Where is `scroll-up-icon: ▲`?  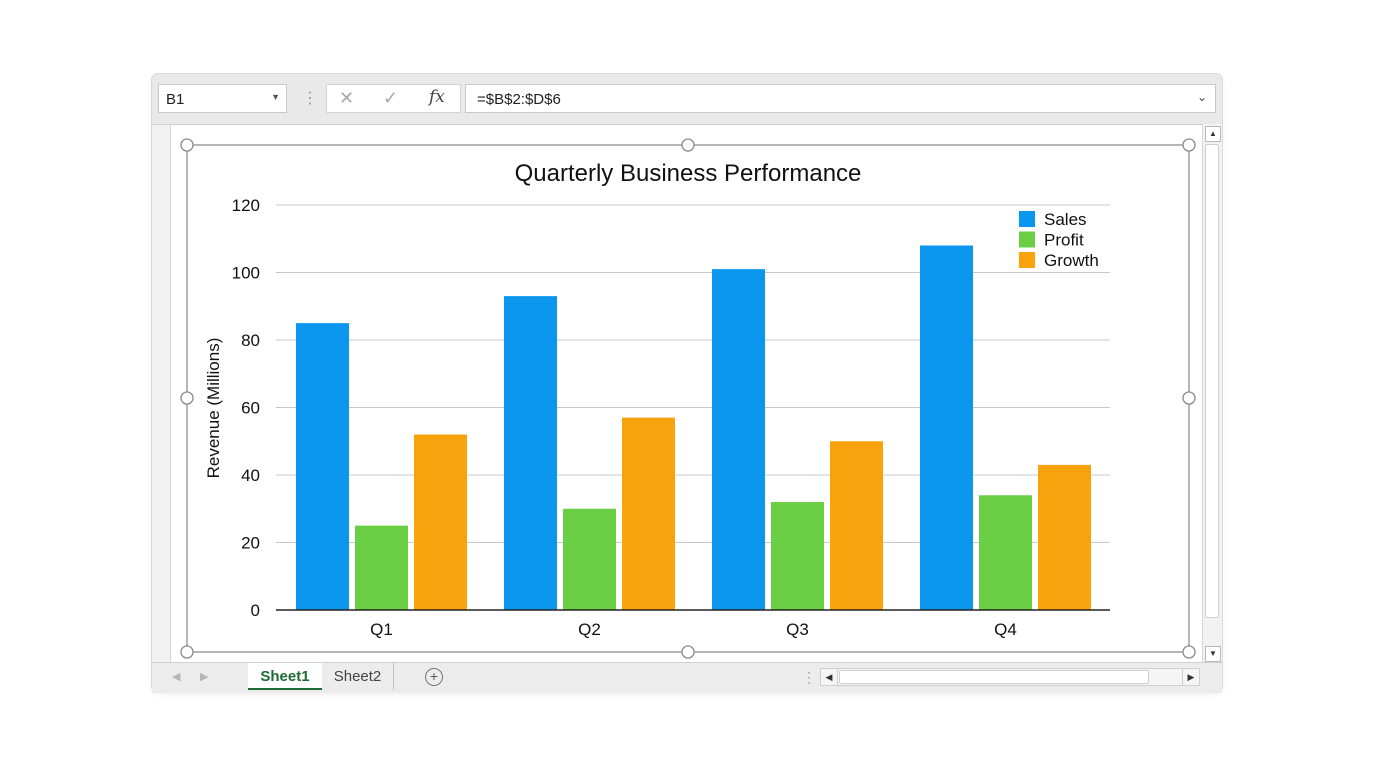 scroll-up-icon: ▲ is located at coordinates (1213, 134).